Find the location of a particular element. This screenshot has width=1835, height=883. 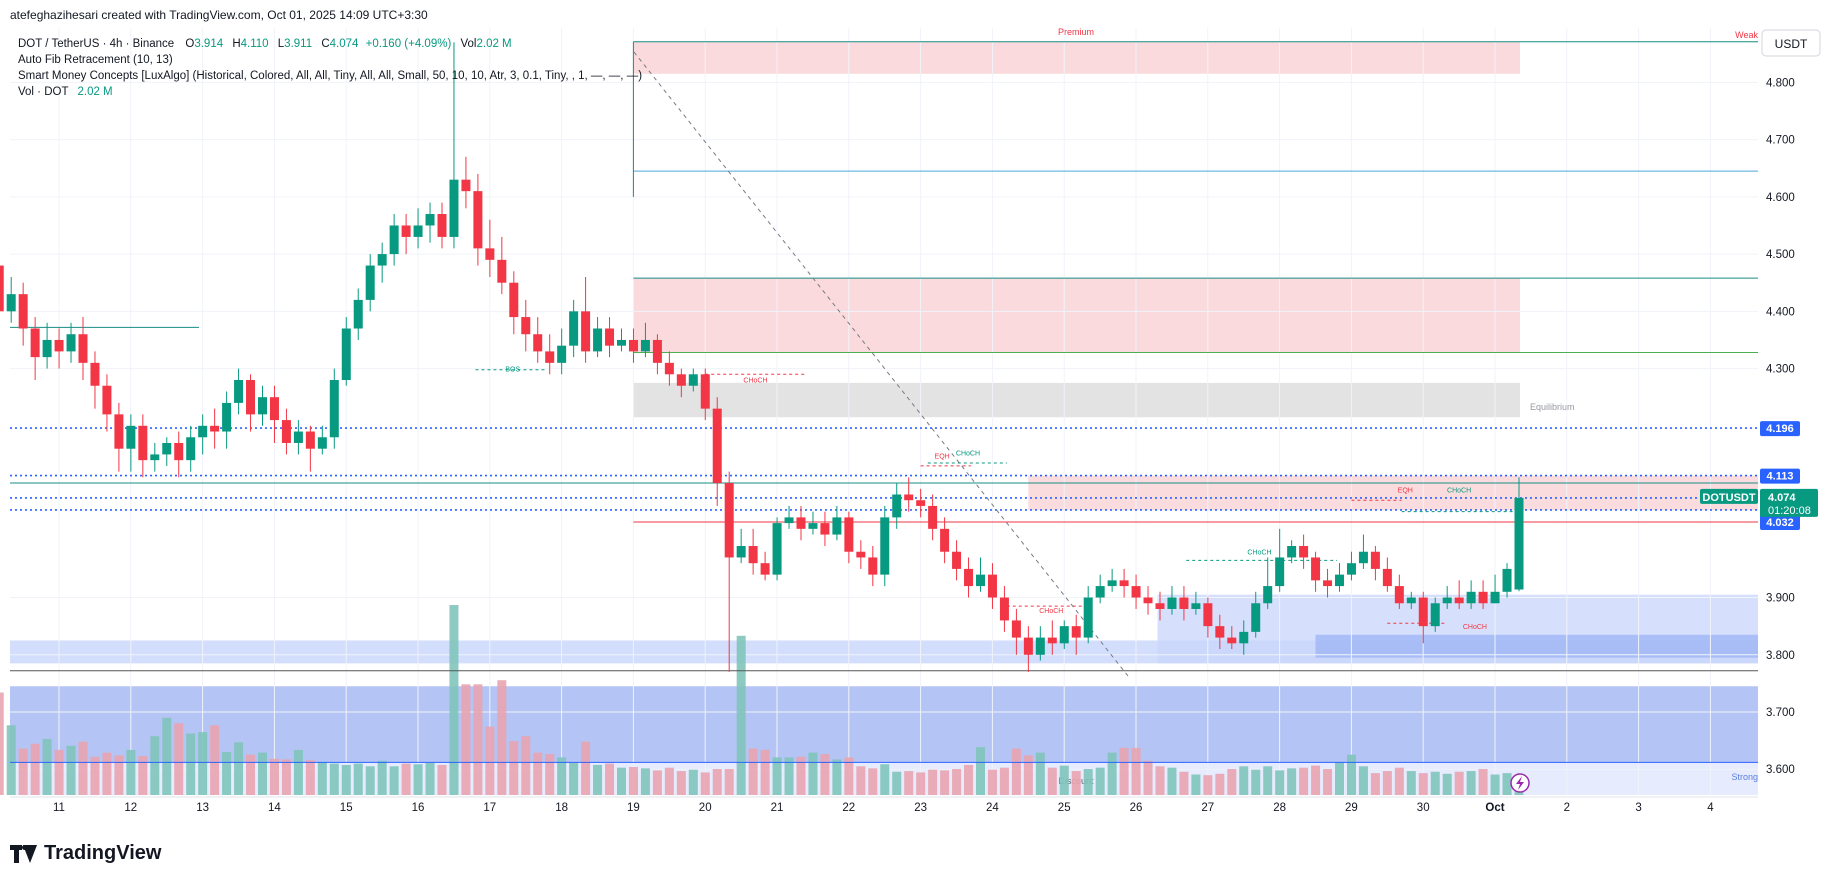

tradingview-logo: TradingView is located at coordinates (85, 853).